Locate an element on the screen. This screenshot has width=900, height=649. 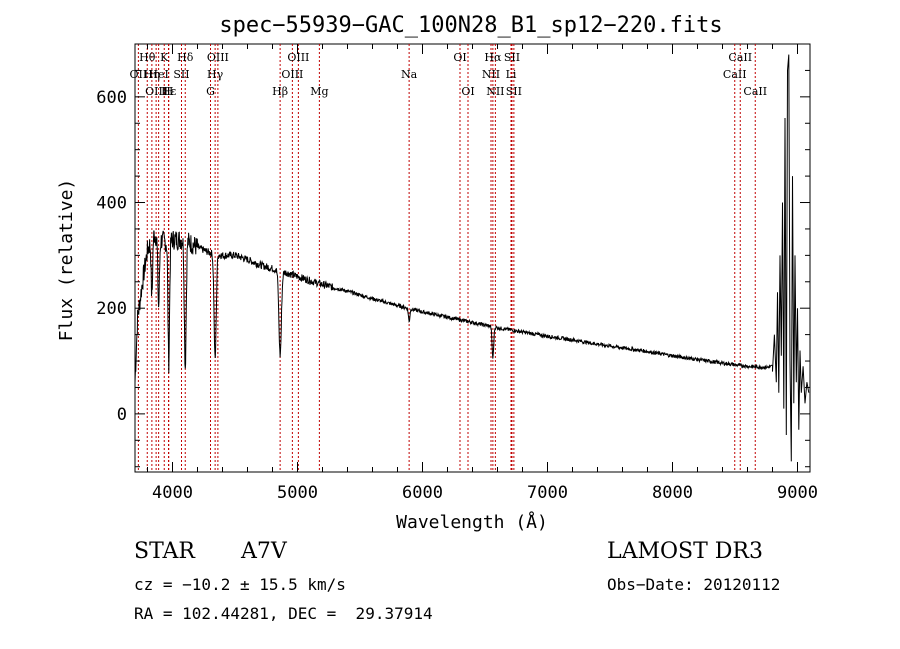
line-label: Hδ is located at coordinates (185, 57).